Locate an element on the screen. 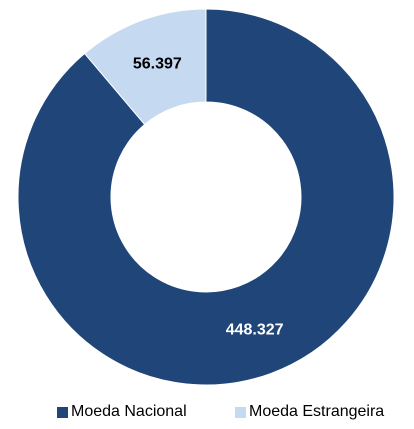 The width and height of the screenshot is (414, 429). data-label-moeda-nacional: 448.327 is located at coordinates (255, 329).